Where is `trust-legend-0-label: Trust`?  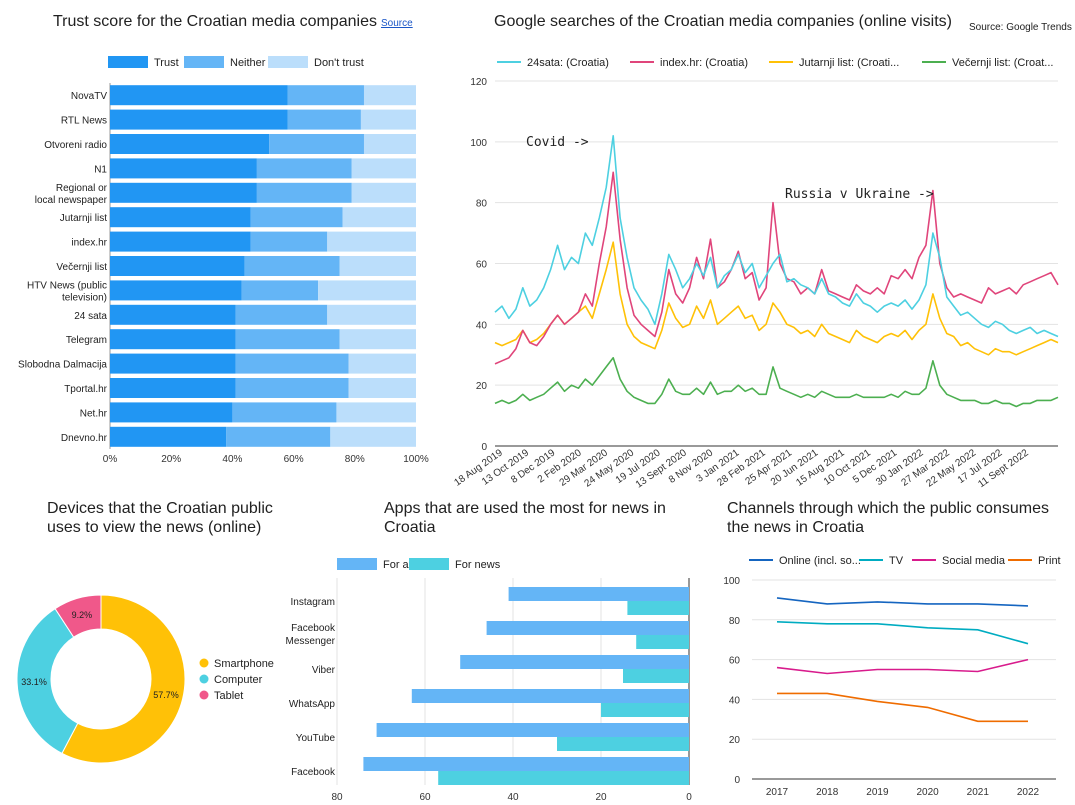
trust-legend-0-label: Trust is located at coordinates (166, 63).